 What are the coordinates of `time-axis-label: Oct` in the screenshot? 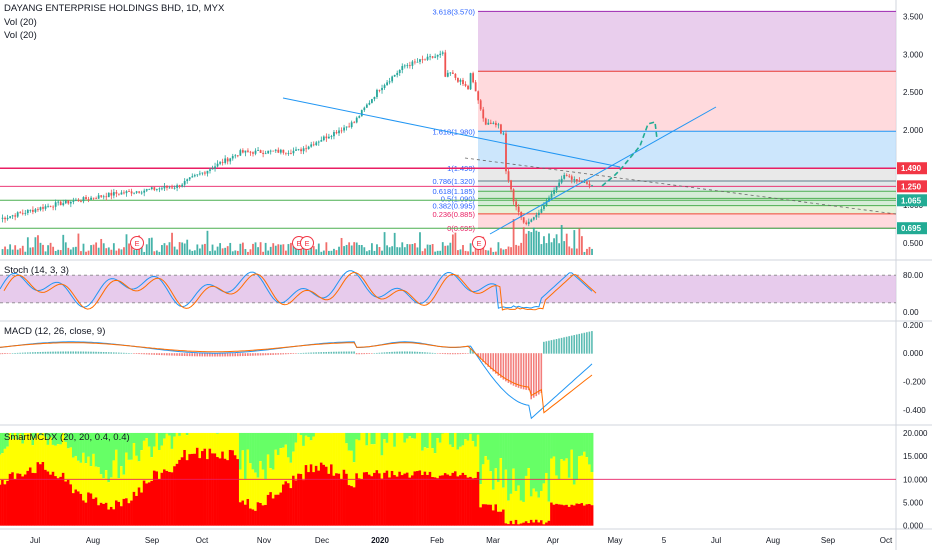 It's located at (202, 540).